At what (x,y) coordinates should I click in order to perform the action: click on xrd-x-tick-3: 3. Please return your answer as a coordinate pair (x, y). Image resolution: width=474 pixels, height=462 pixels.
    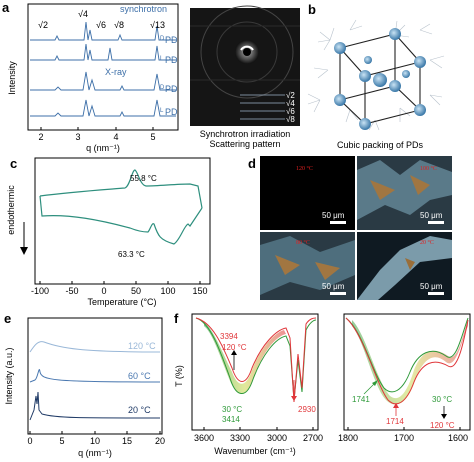
    Looking at the image, I should click on (77, 137).